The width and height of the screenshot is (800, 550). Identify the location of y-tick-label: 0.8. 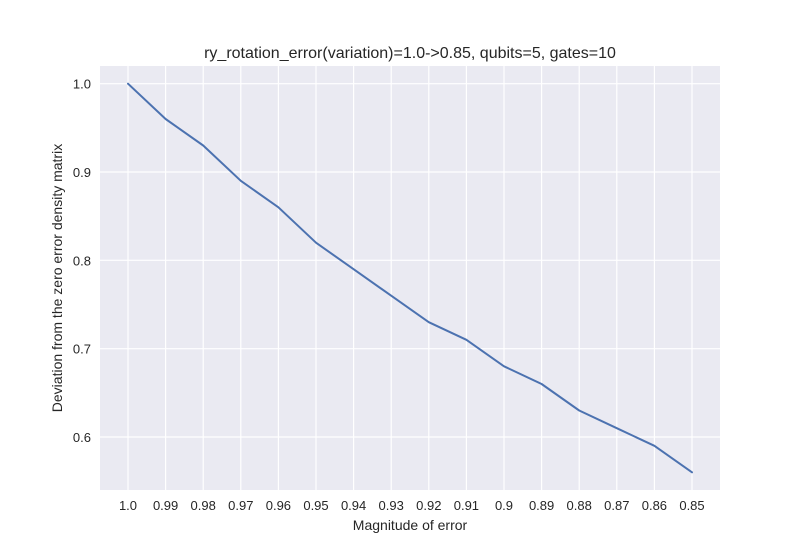
(82, 260).